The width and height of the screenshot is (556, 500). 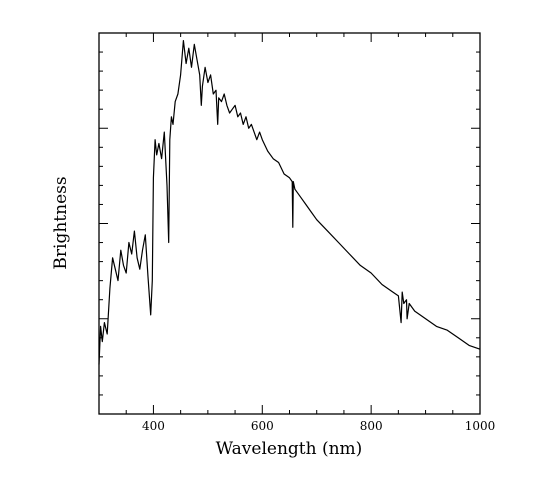 What do you see at coordinates (371, 426) in the screenshot?
I see `x-tick-label: 800` at bounding box center [371, 426].